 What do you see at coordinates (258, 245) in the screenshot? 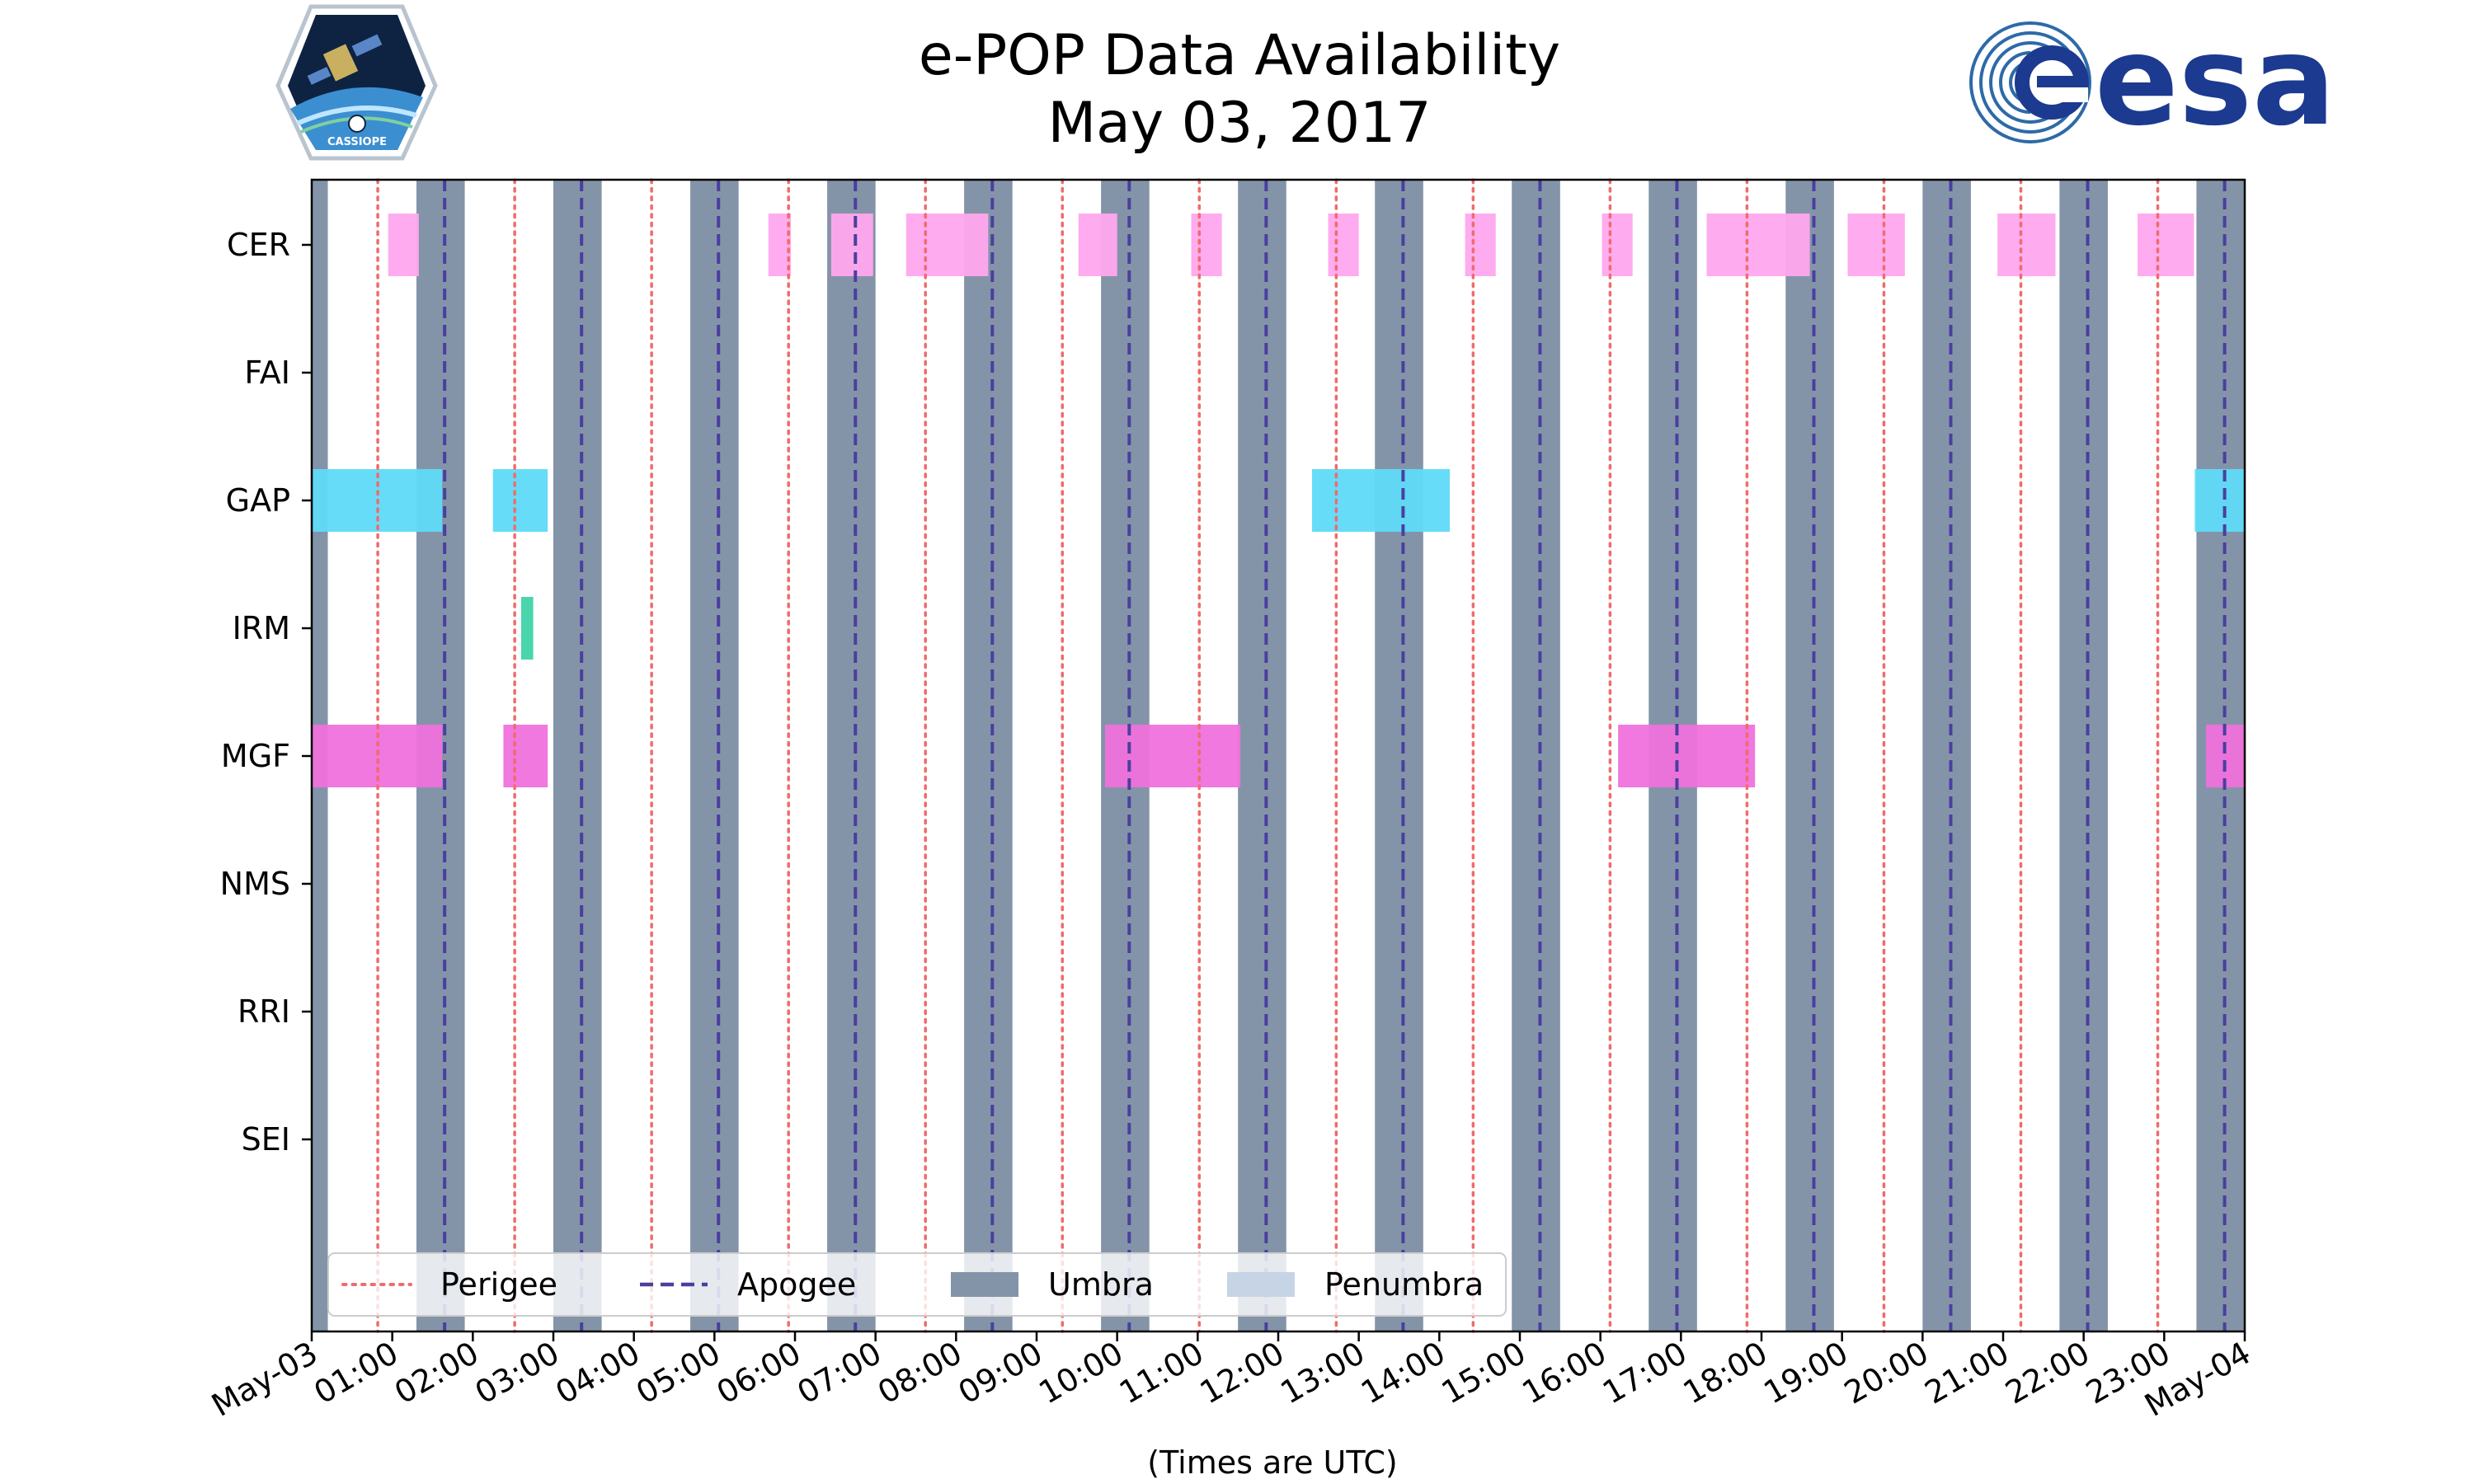
I see `y-tick-label-cer: CER` at bounding box center [258, 245].